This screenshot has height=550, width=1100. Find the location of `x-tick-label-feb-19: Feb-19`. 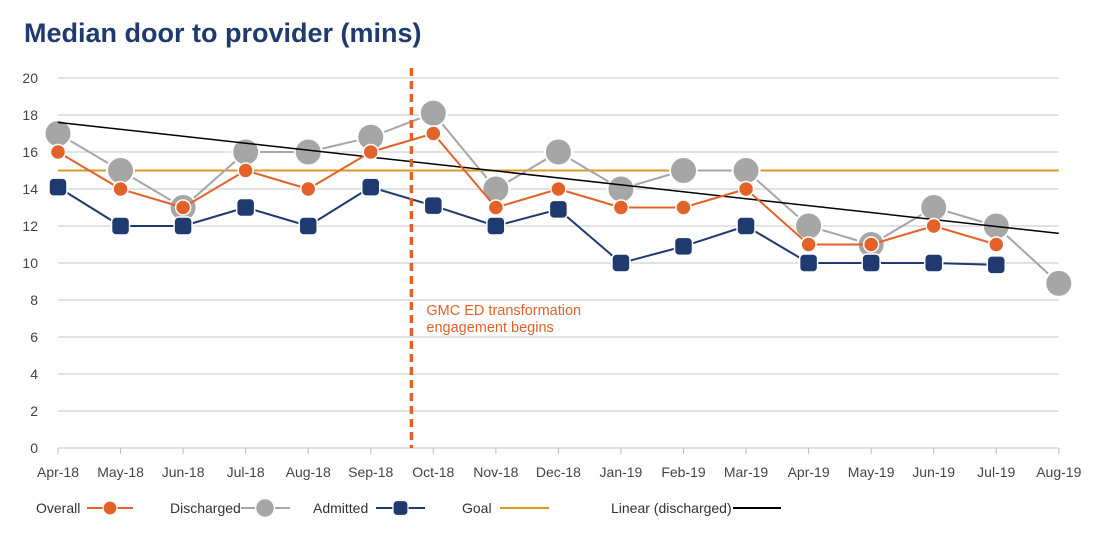

x-tick-label-feb-19: Feb-19 is located at coordinates (683, 472).